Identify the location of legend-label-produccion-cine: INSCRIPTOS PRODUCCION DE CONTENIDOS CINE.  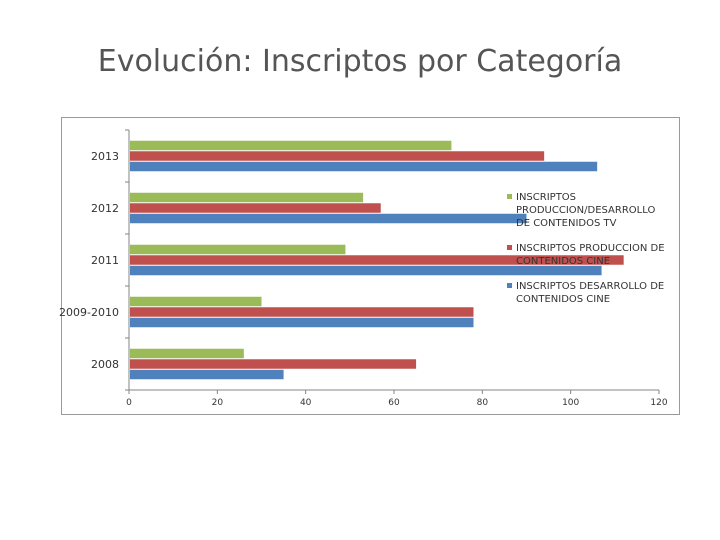
(590, 255).